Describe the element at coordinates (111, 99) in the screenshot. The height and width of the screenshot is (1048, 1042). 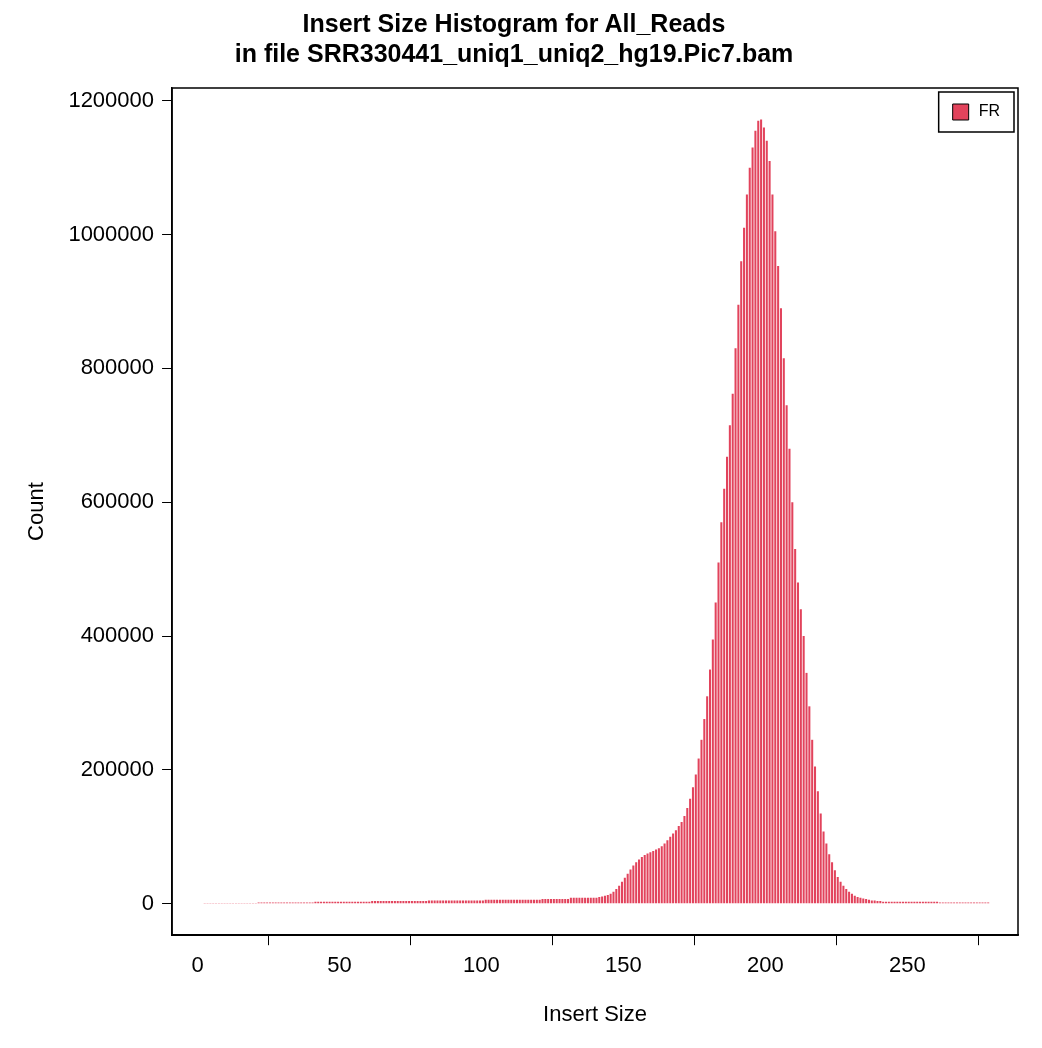
I see `y-tick-label: 1200000` at that location.